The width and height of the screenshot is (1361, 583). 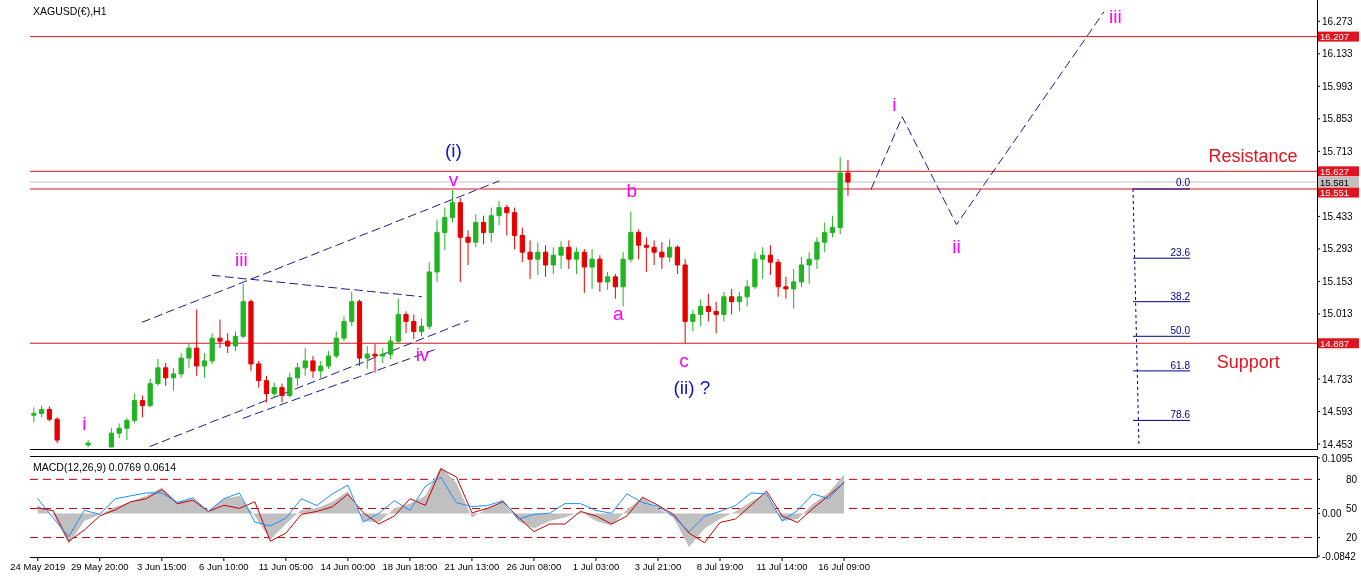 I want to click on ref-line-label: 16.207, so click(x=1335, y=37).